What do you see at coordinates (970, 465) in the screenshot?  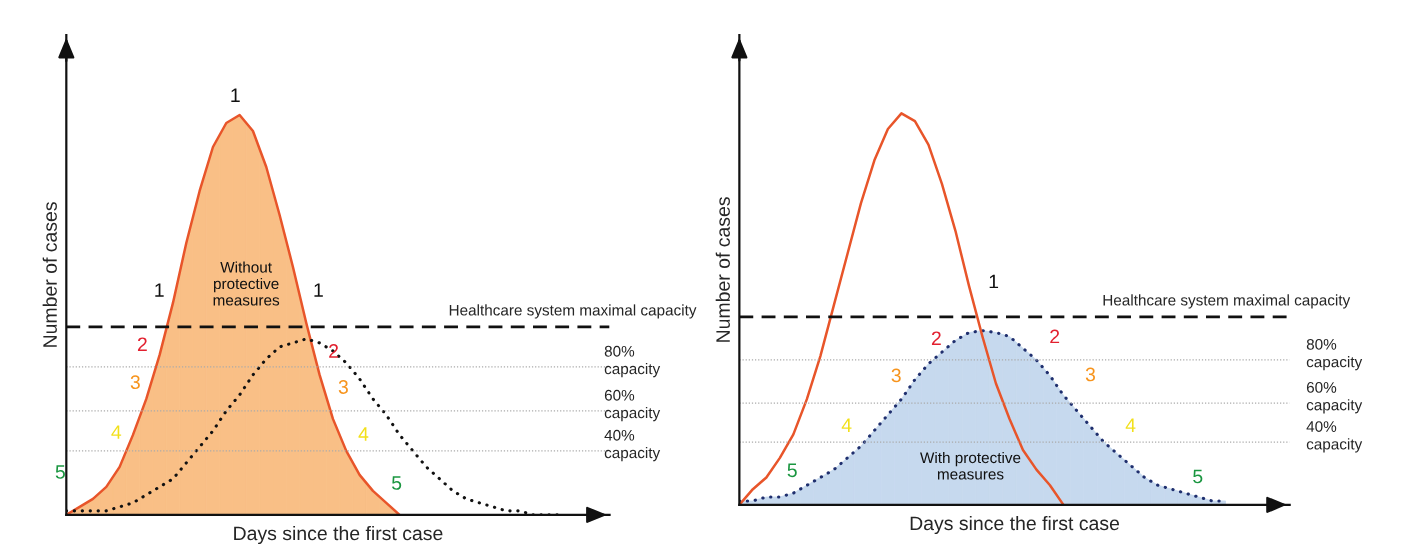 I see `annotation: With protective measures` at bounding box center [970, 465].